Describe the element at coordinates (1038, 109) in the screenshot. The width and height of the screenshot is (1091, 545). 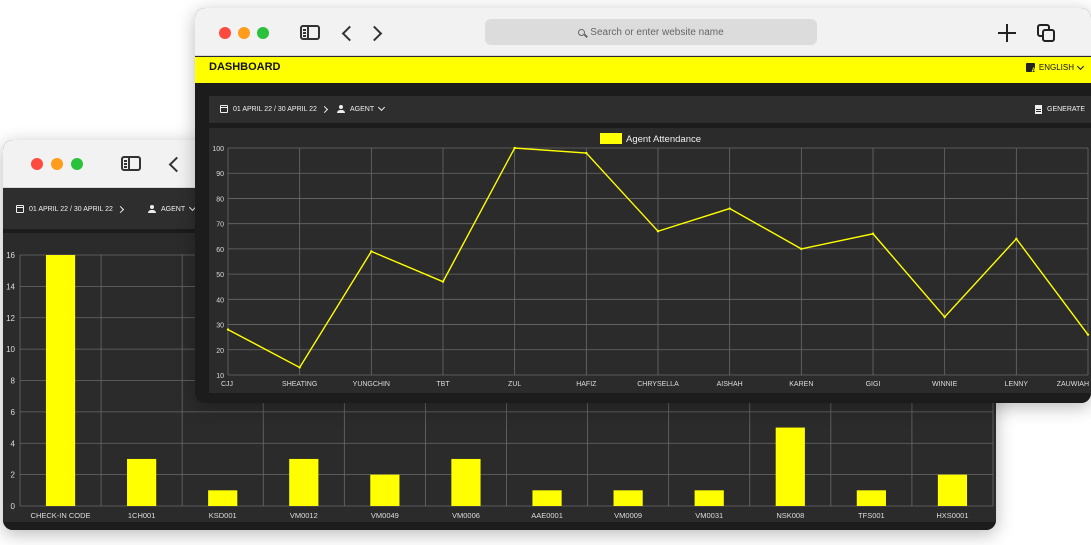
I see `document-icon` at that location.